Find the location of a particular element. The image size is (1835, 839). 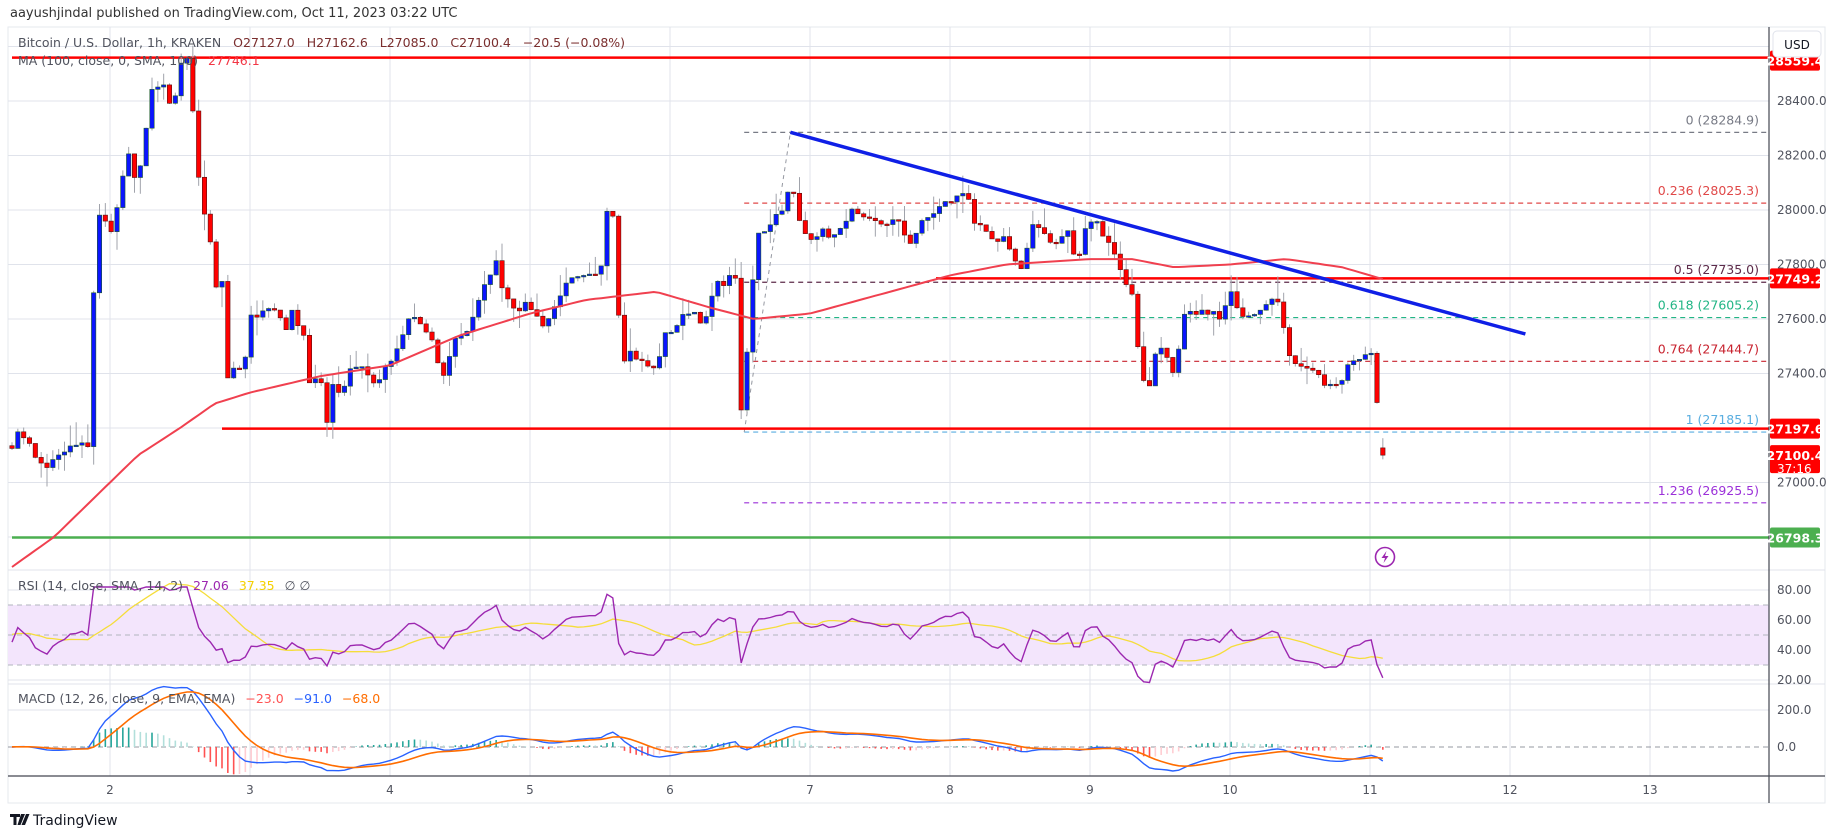

time-axis-label: 12 is located at coordinates (1509, 790).